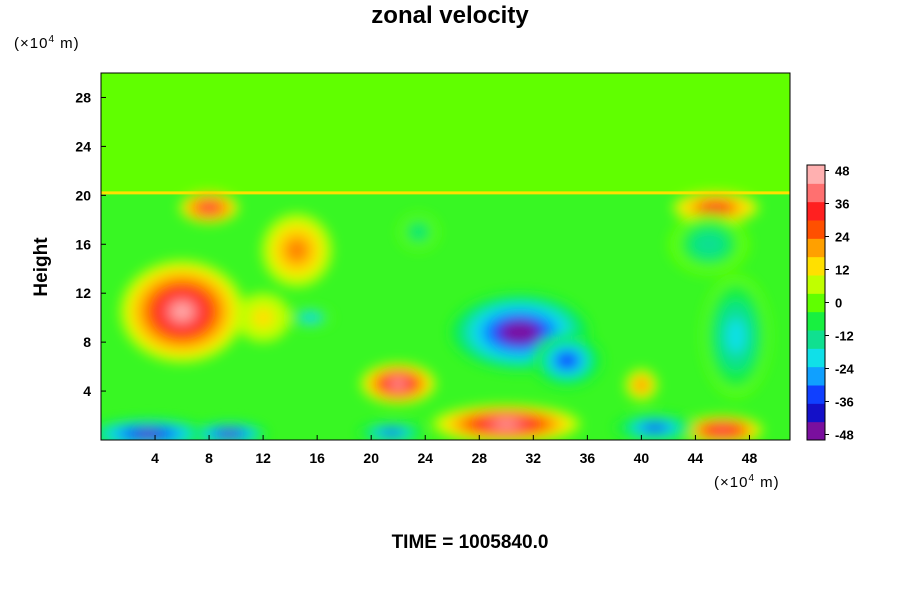 Image resolution: width=900 pixels, height=600 pixels. Describe the element at coordinates (87, 391) in the screenshot. I see `y-tick-label: 4` at that location.